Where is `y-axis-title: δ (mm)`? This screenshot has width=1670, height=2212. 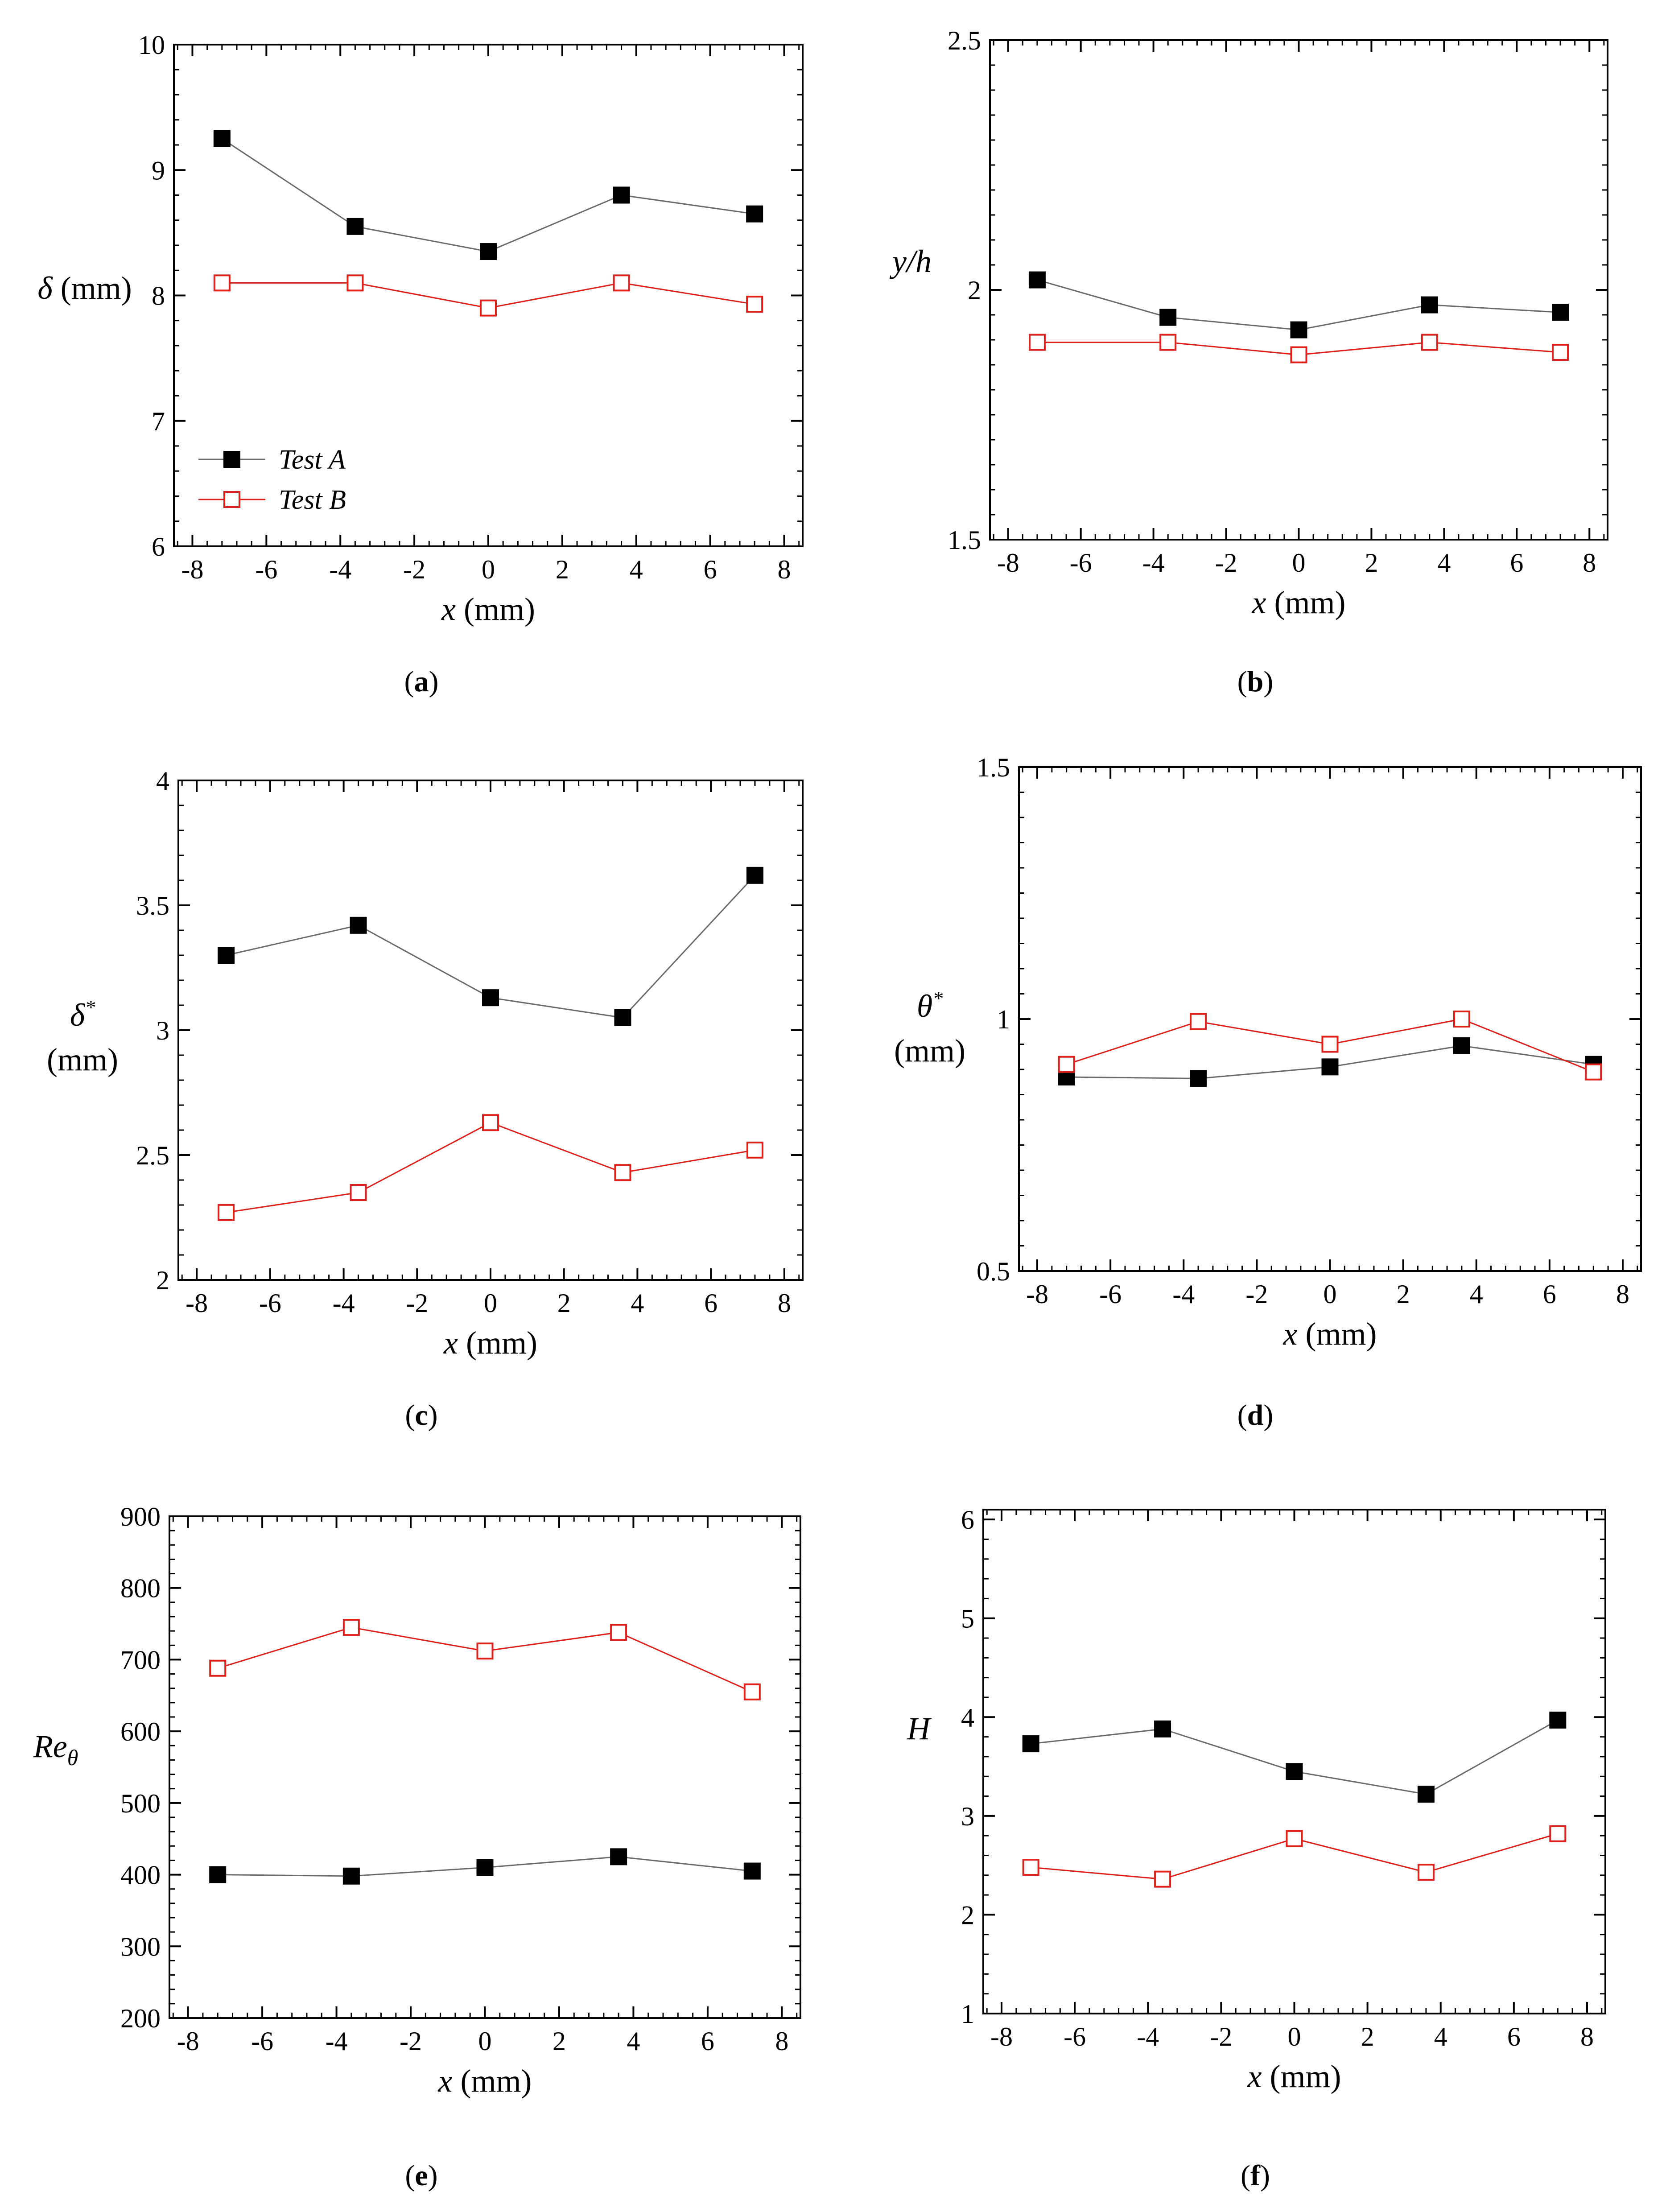 y-axis-title: δ (mm) is located at coordinates (84, 288).